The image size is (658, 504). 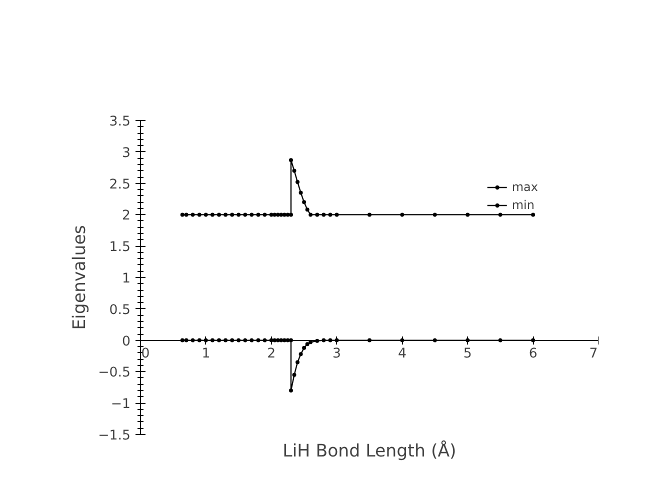 What do you see at coordinates (120, 184) in the screenshot?
I see `y-tick-label: 2.5` at bounding box center [120, 184].